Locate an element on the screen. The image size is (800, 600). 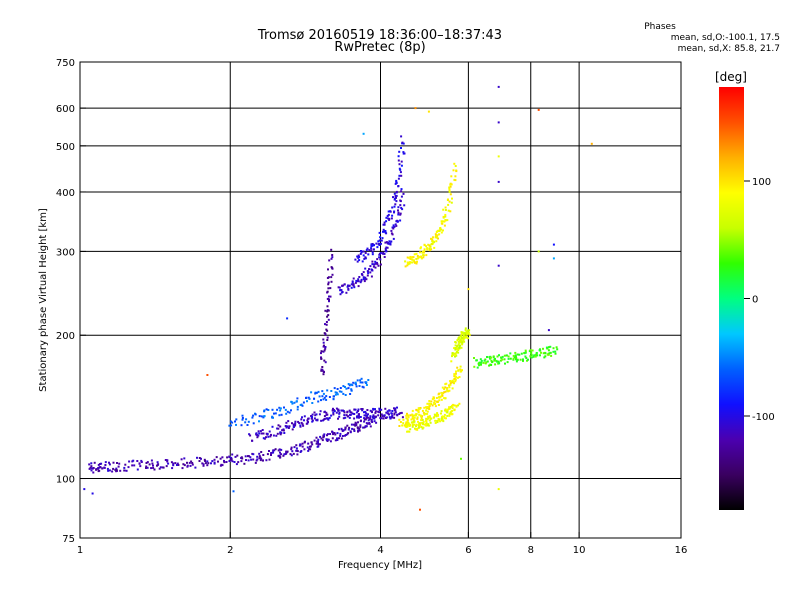
x-tick-label: 16 is located at coordinates (681, 550).